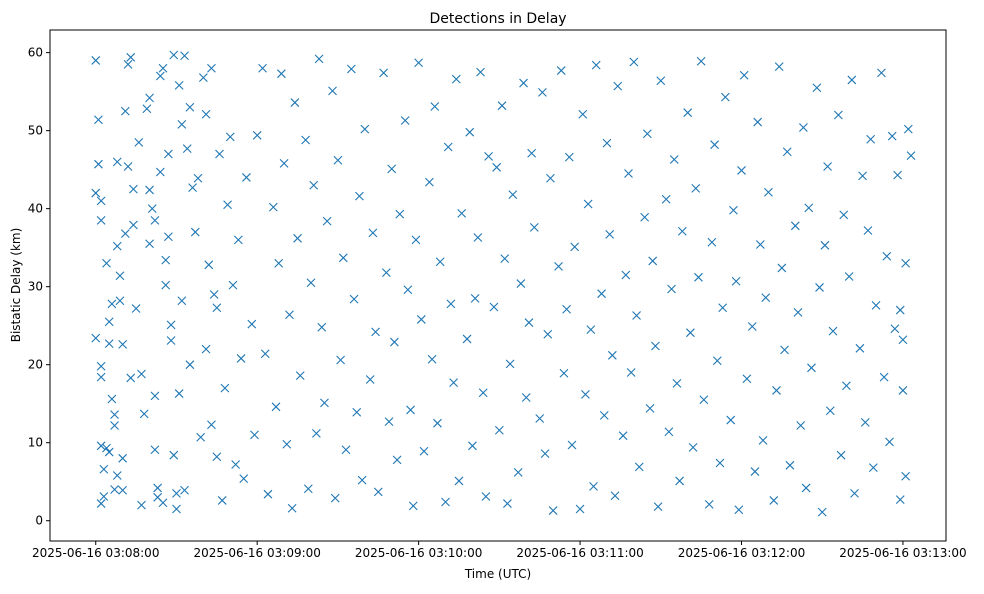 The width and height of the screenshot is (984, 594). I want to click on y-tick-label: 10, so click(35, 443).